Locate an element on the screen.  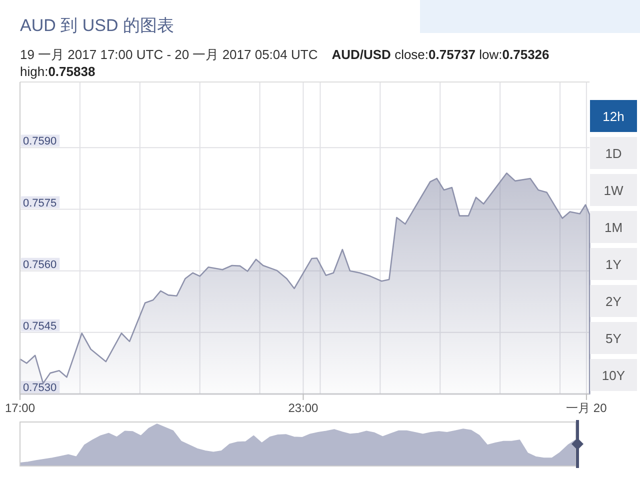
text: high:0.75838 is located at coordinates (58, 71).